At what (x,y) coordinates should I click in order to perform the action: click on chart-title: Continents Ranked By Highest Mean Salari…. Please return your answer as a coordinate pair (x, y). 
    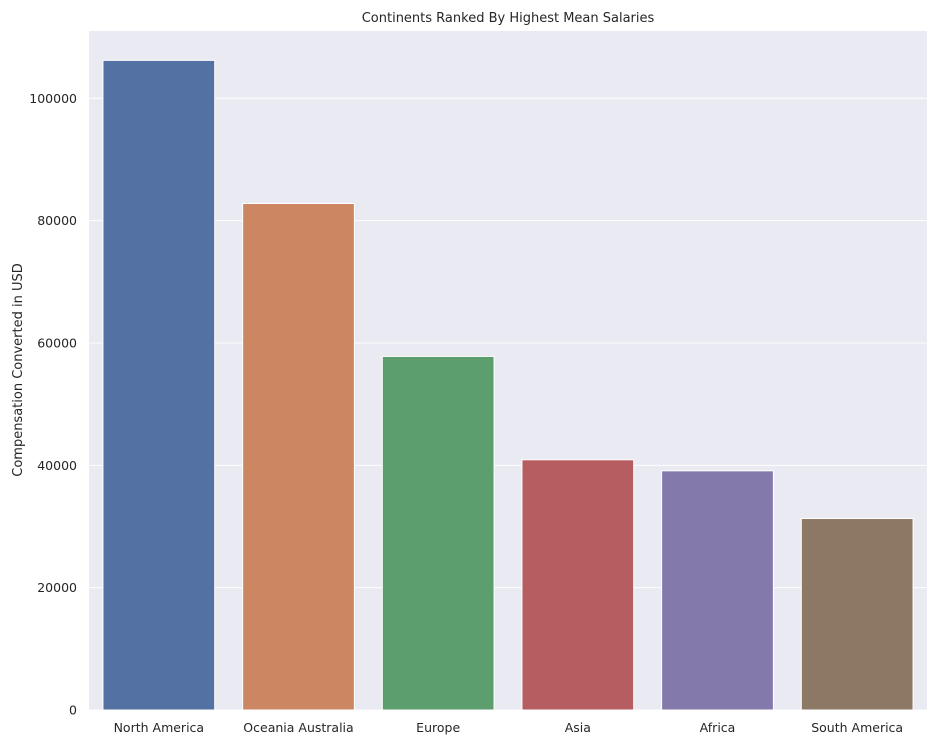
    Looking at the image, I should click on (508, 18).